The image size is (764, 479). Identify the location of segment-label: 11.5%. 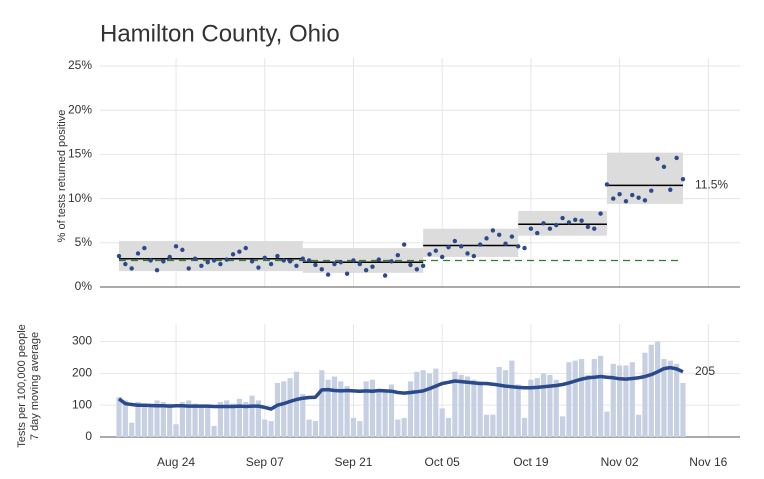
(711, 185).